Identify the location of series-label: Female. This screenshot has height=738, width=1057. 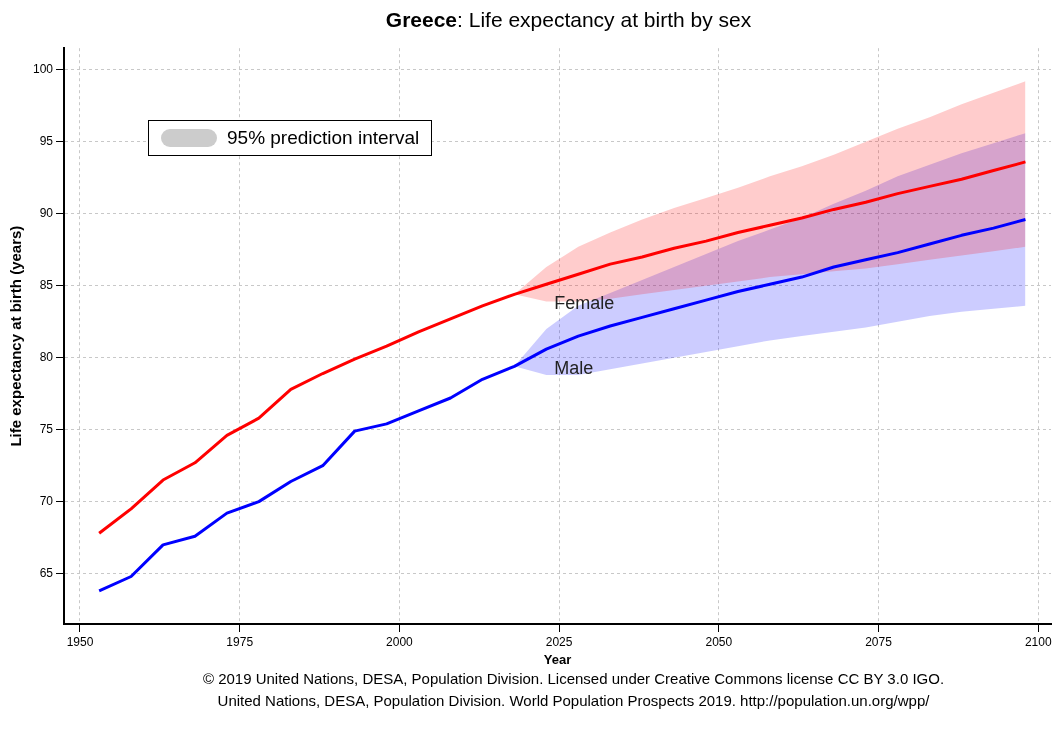
(584, 303).